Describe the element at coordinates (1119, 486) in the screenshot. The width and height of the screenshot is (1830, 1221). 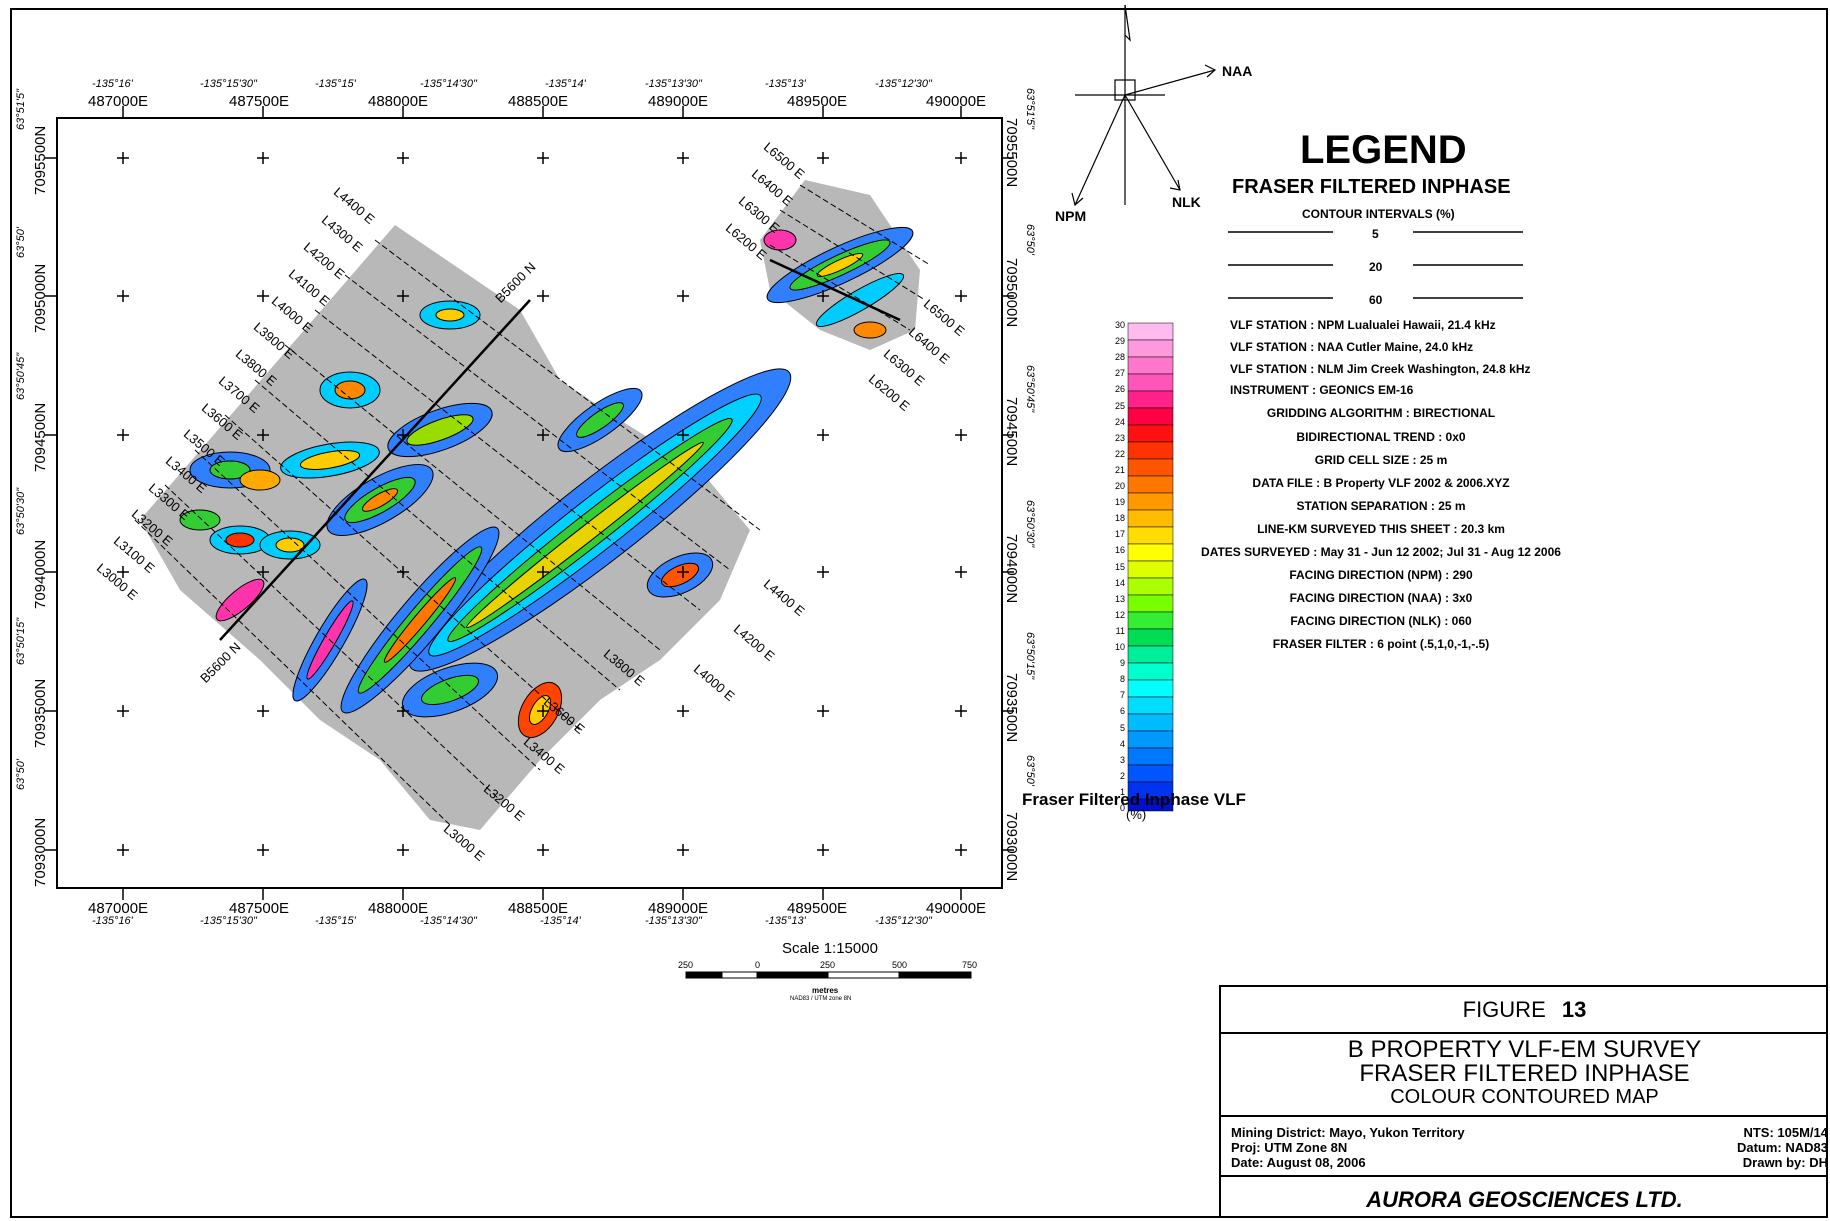
I see `colorbar-tick: 20` at that location.